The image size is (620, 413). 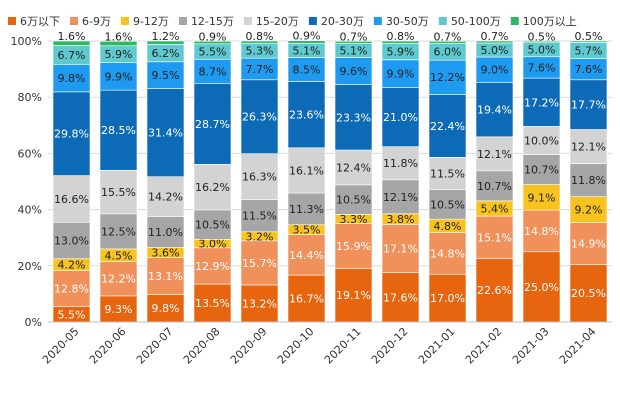 What do you see at coordinates (588, 293) in the screenshot?
I see `data-label: 20.5%` at bounding box center [588, 293].